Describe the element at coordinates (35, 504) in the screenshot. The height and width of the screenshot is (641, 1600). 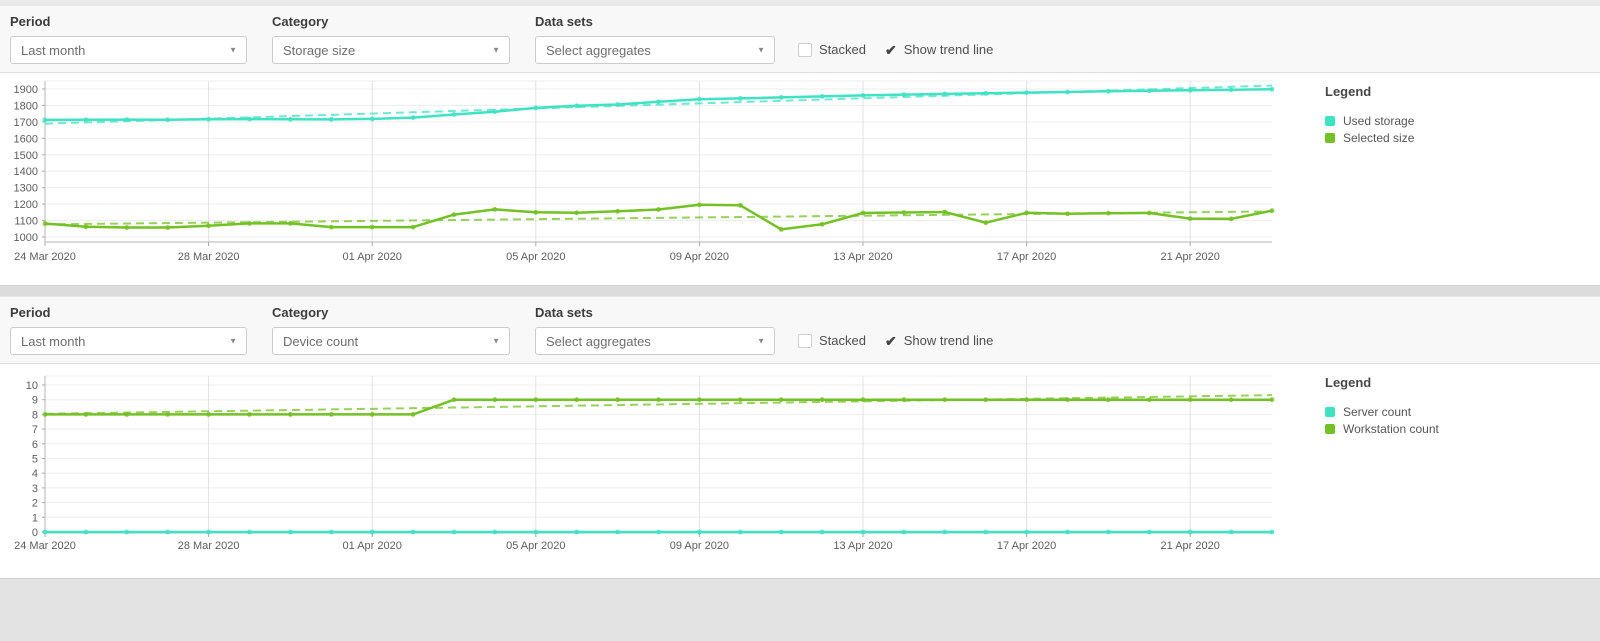
I see `y-tick-label: 2` at that location.